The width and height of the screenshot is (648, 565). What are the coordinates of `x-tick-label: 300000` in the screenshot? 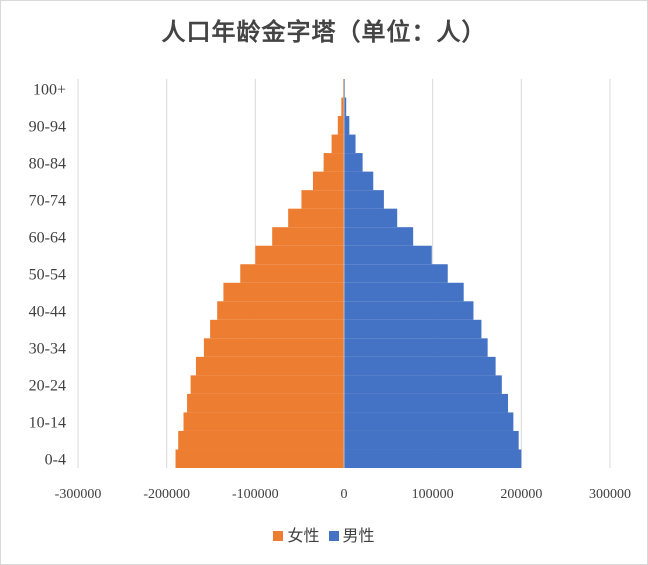 It's located at (610, 494).